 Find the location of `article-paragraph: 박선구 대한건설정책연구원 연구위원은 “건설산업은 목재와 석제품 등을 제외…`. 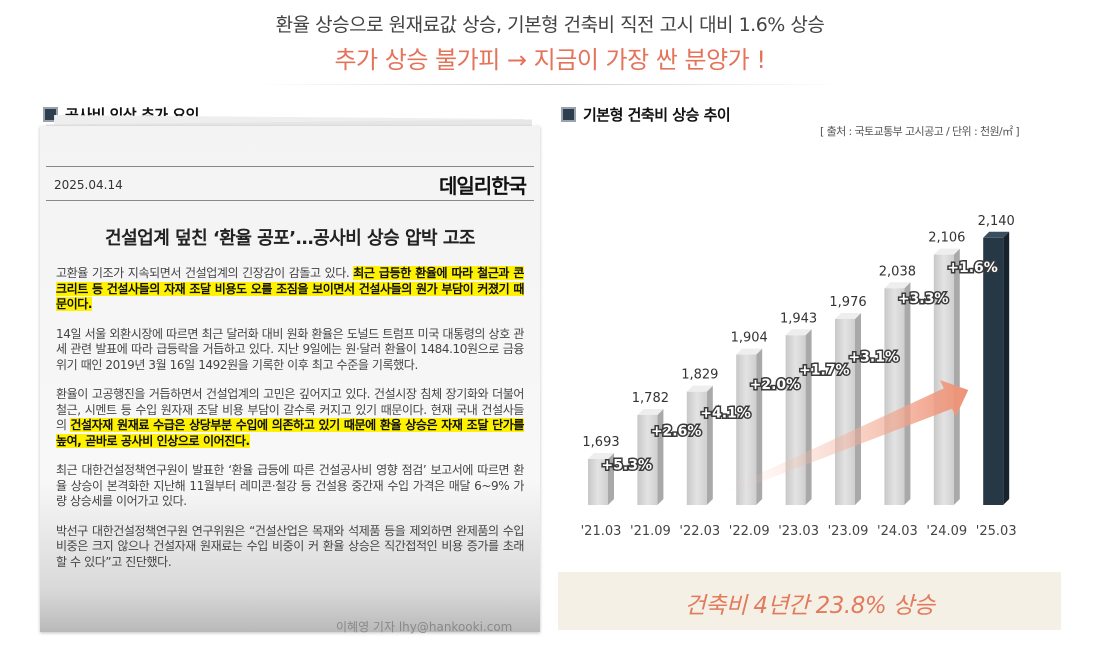

article-paragraph: 박선구 대한건설정책연구원 연구위원은 “건설산업은 목재와 석제품 등을 제외… is located at coordinates (290, 546).